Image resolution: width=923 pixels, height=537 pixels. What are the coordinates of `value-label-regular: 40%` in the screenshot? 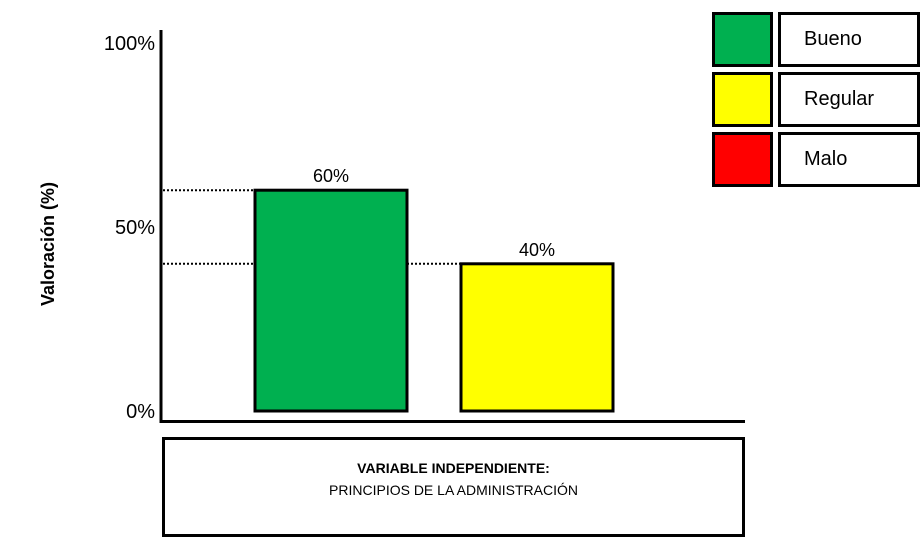 It's located at (537, 250).